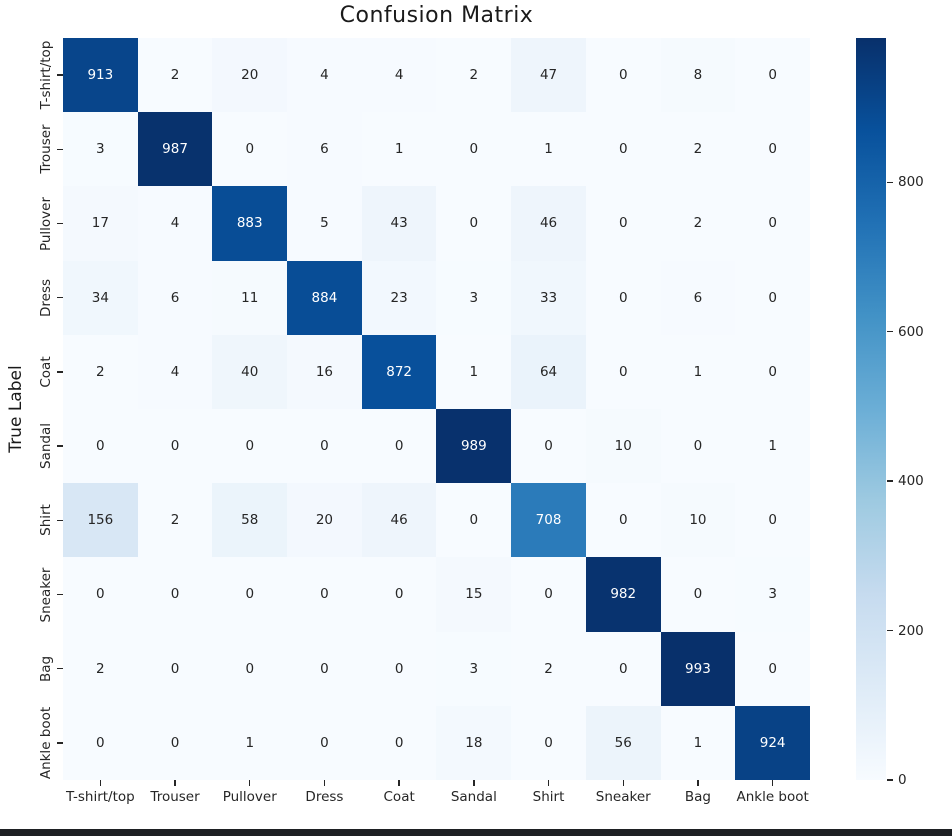 The image size is (952, 836). What do you see at coordinates (902, 780) in the screenshot?
I see `colorbar-tick-label: 0` at bounding box center [902, 780].